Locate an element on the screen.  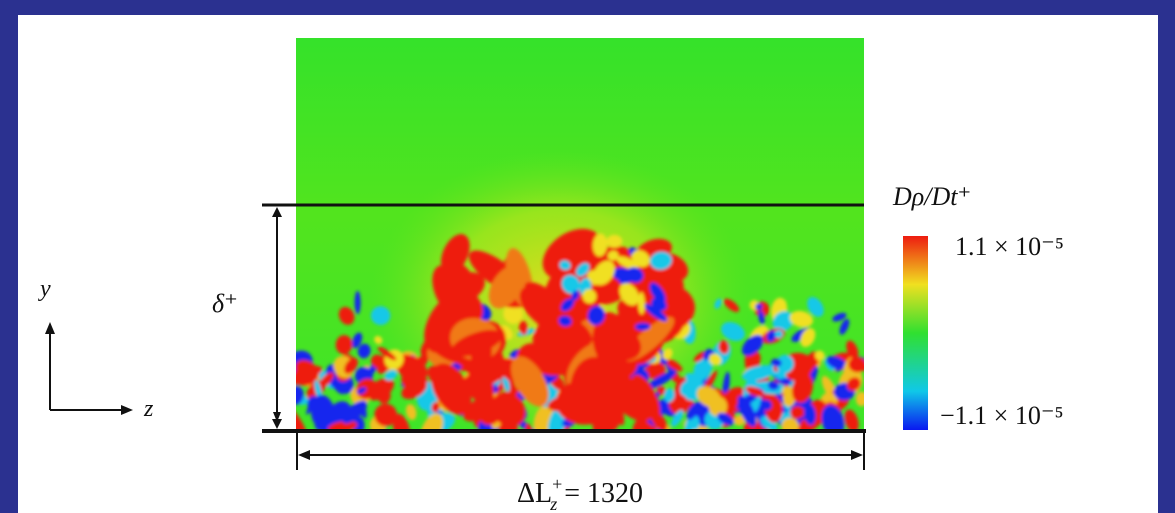
width-label-sup: + is located at coordinates (557, 484).